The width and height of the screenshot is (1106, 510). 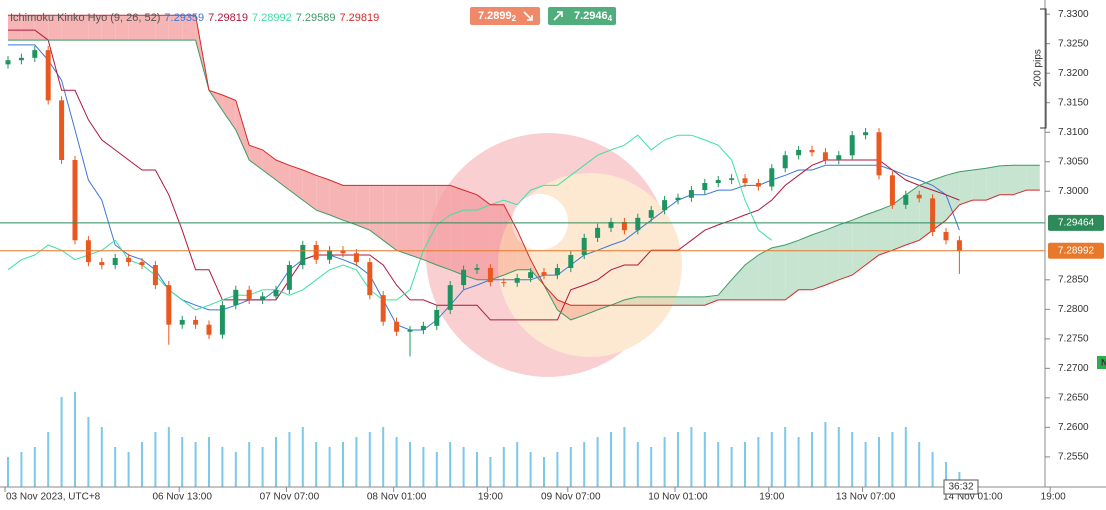 I want to click on y-tick-label: 7.2800, so click(x=1073, y=309).